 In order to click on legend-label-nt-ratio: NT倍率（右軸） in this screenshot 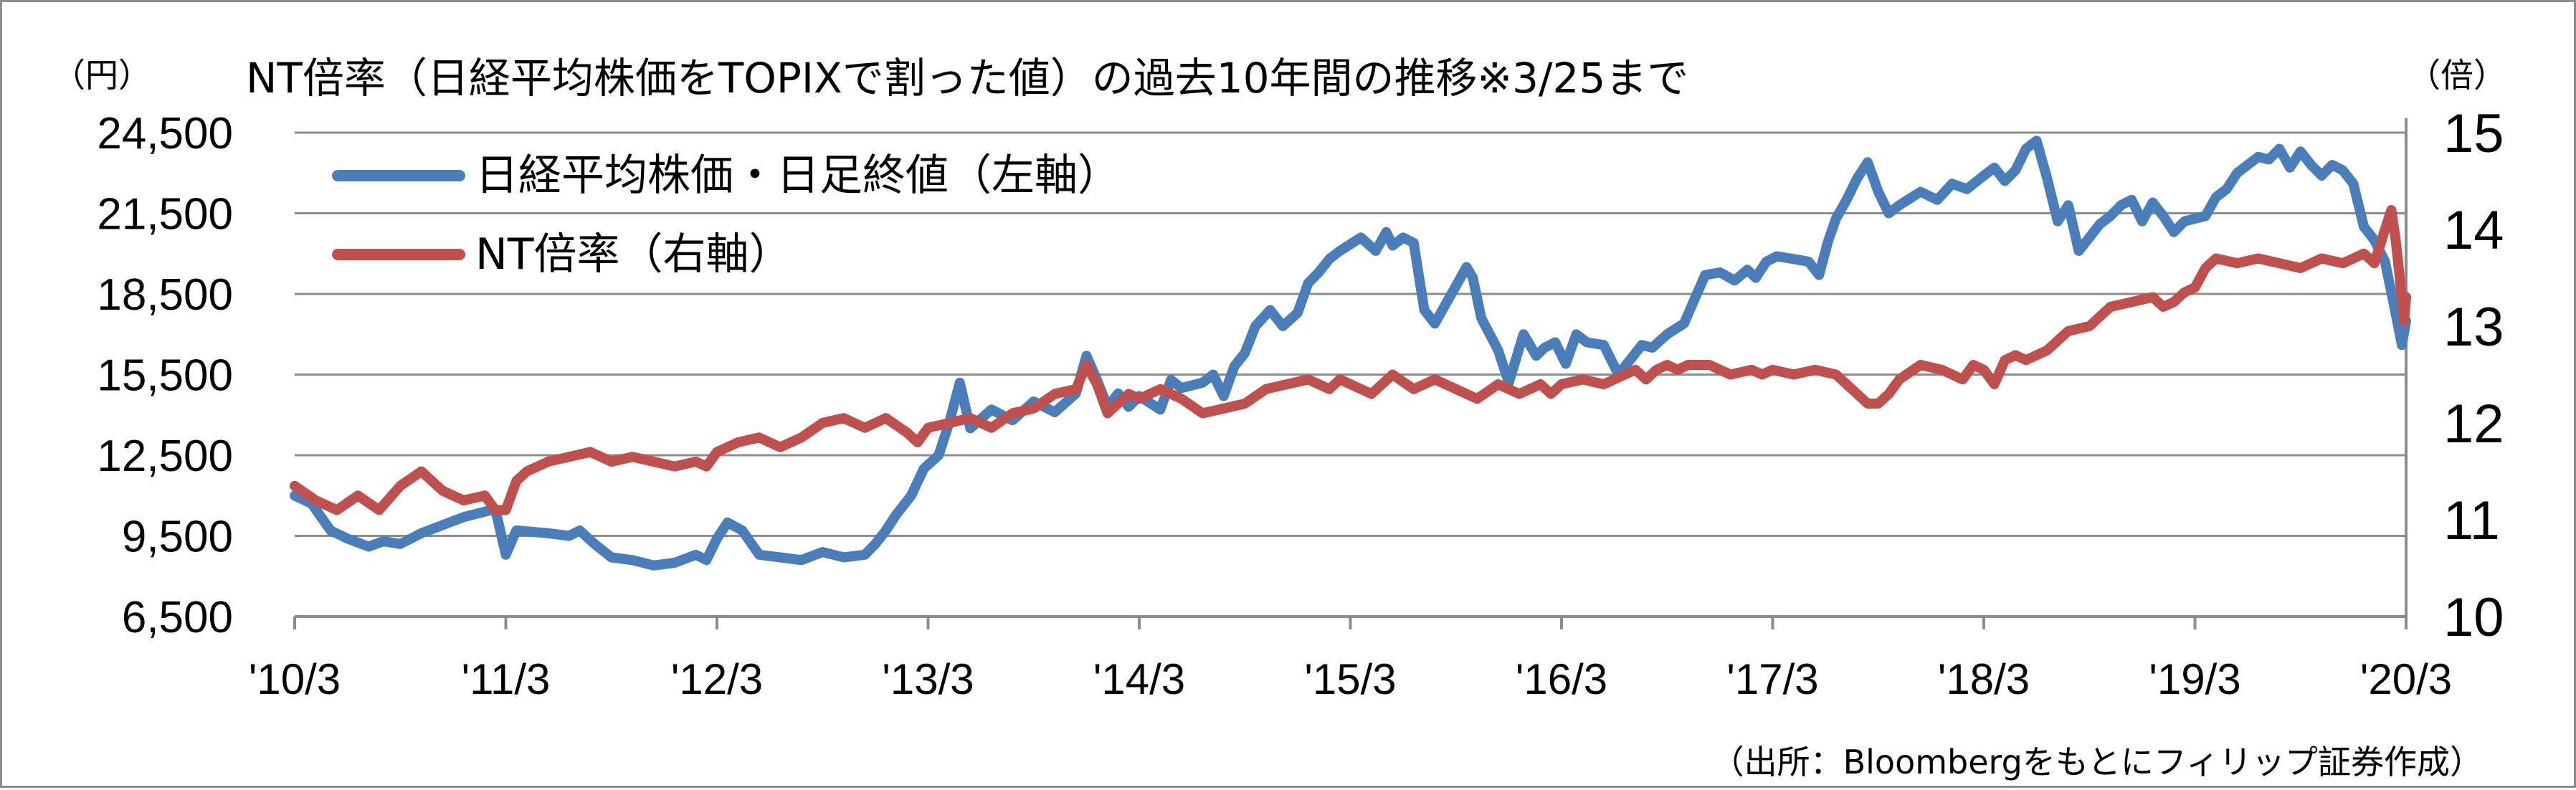, I will do `click(633, 254)`.